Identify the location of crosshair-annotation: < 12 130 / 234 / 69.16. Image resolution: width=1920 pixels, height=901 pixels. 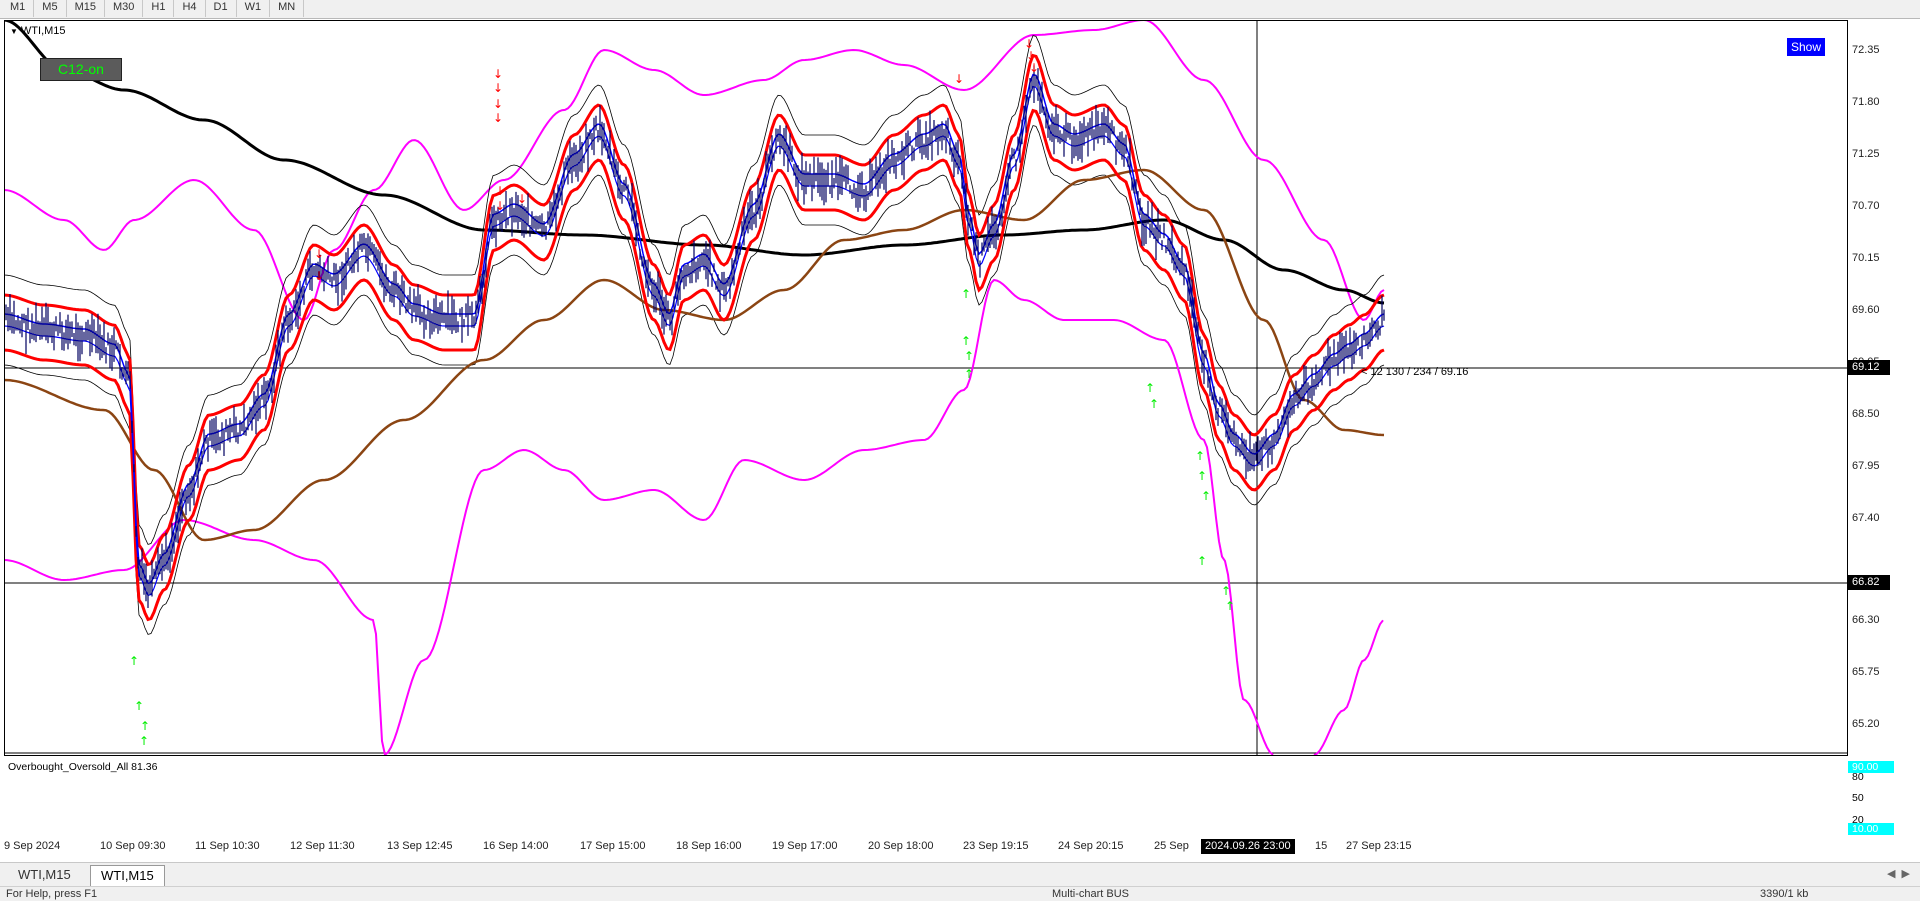
(1415, 372).